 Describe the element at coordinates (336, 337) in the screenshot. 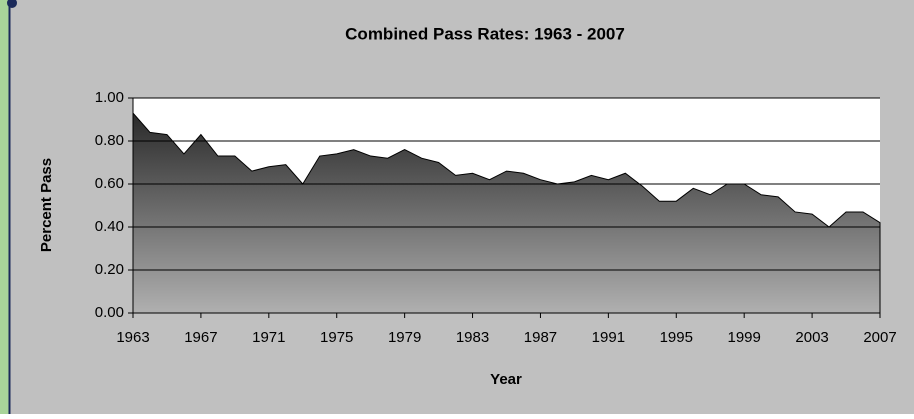

I see `x-tick-label: 1975` at that location.